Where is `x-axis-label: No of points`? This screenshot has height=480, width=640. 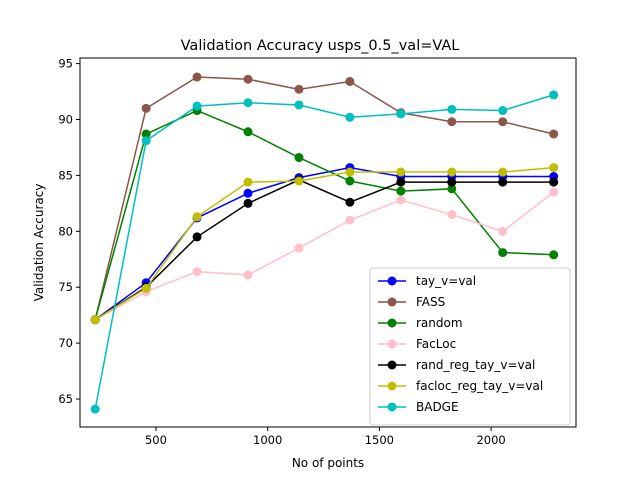 x-axis-label: No of points is located at coordinates (328, 463).